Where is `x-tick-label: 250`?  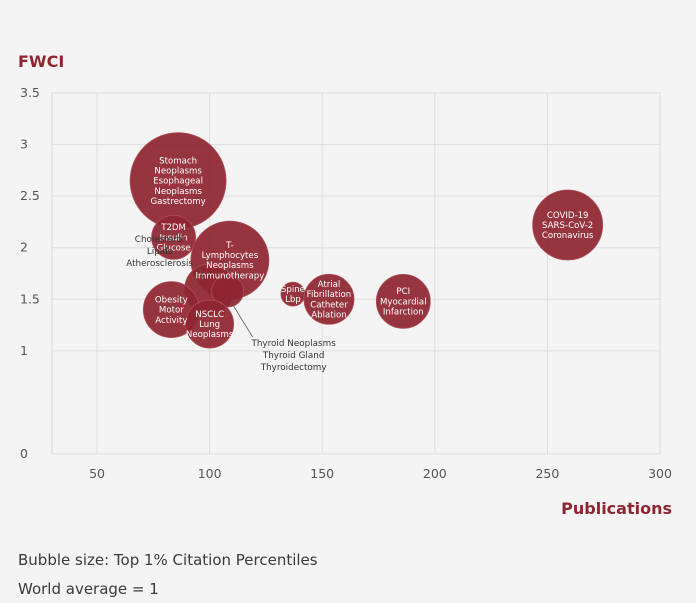
x-tick-label: 250 is located at coordinates (547, 473).